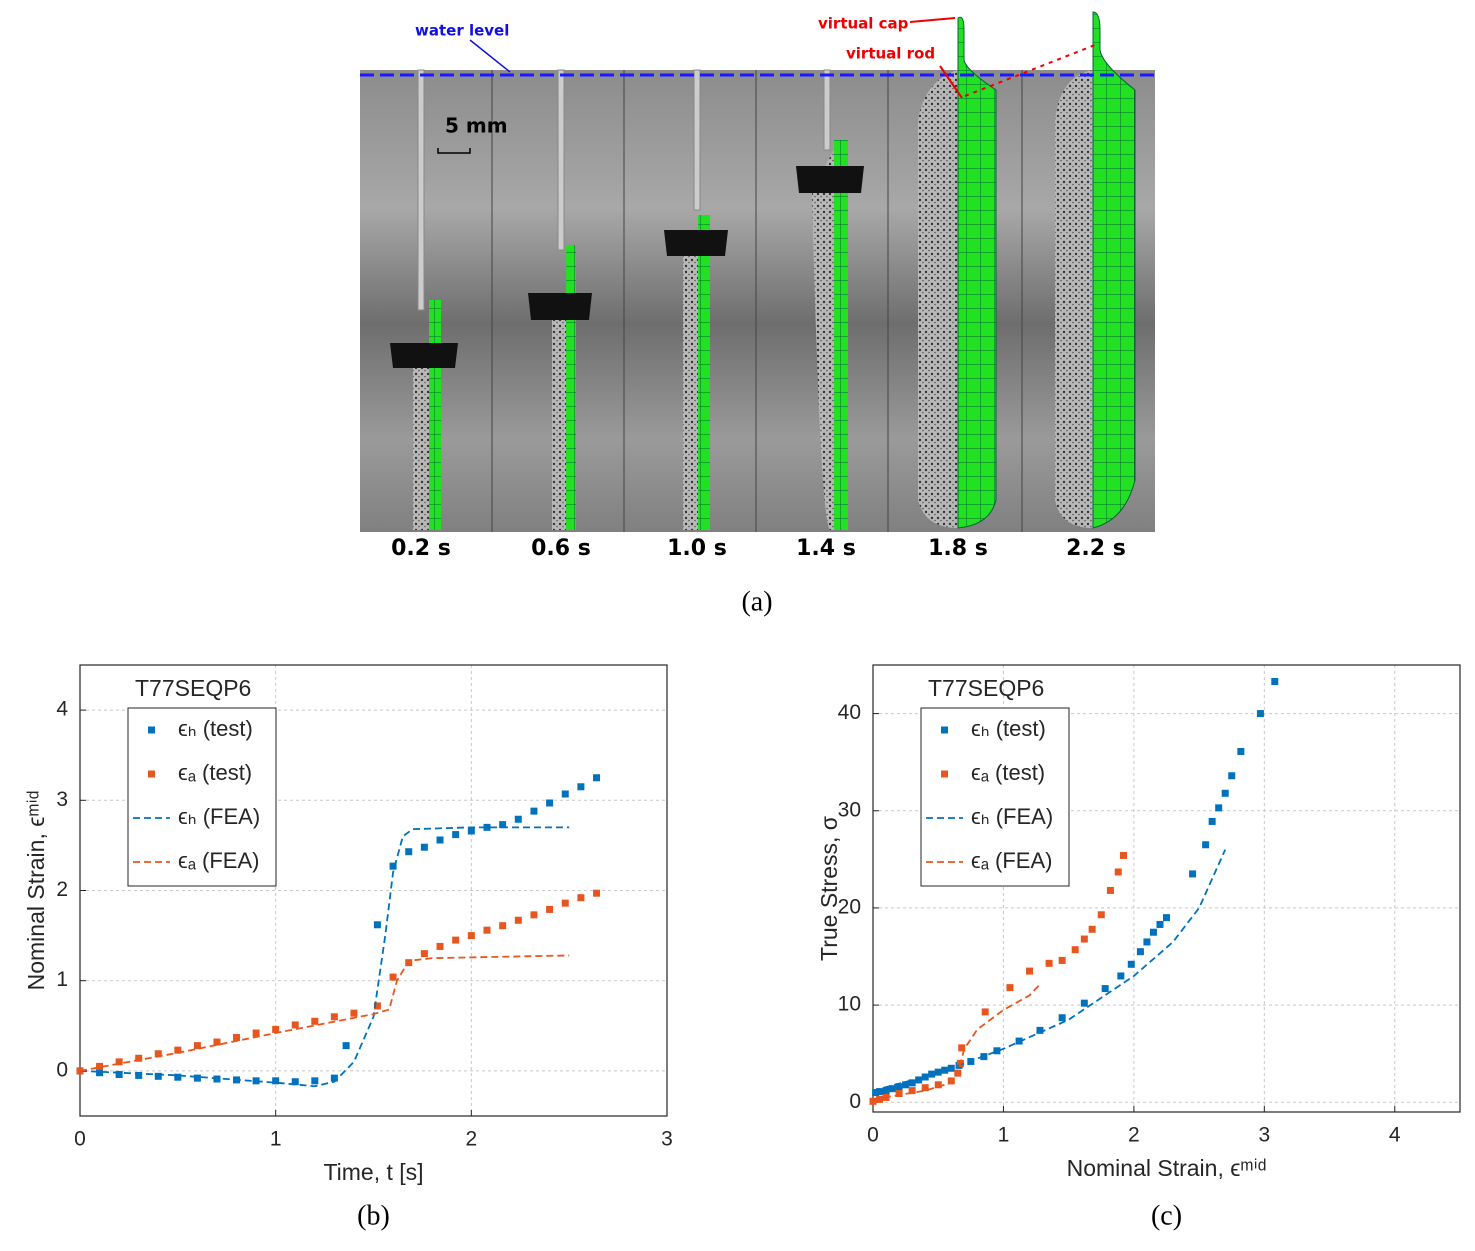 This screenshot has height=1251, width=1475. What do you see at coordinates (956, 1043) in the screenshot?
I see `fea-line` at bounding box center [956, 1043].